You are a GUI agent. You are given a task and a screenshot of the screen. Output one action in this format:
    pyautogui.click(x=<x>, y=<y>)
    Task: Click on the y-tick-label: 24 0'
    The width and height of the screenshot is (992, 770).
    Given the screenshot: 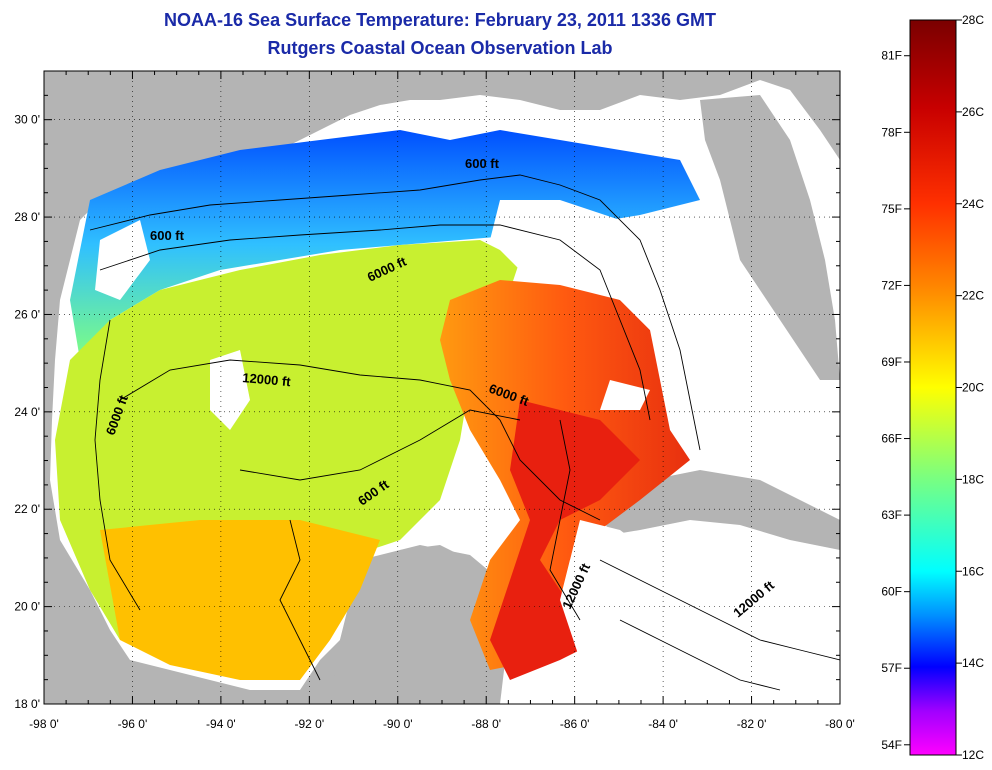 What is the action you would take?
    pyautogui.click(x=27, y=412)
    